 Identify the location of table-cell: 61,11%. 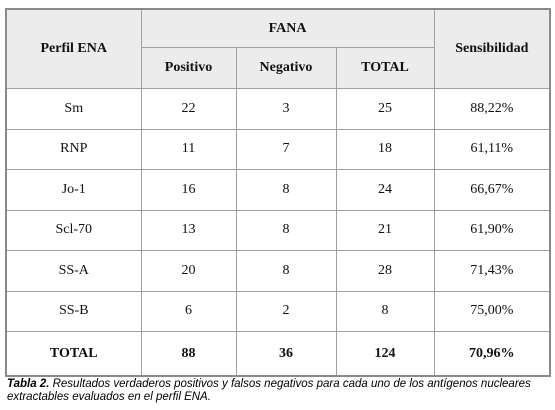
(492, 149).